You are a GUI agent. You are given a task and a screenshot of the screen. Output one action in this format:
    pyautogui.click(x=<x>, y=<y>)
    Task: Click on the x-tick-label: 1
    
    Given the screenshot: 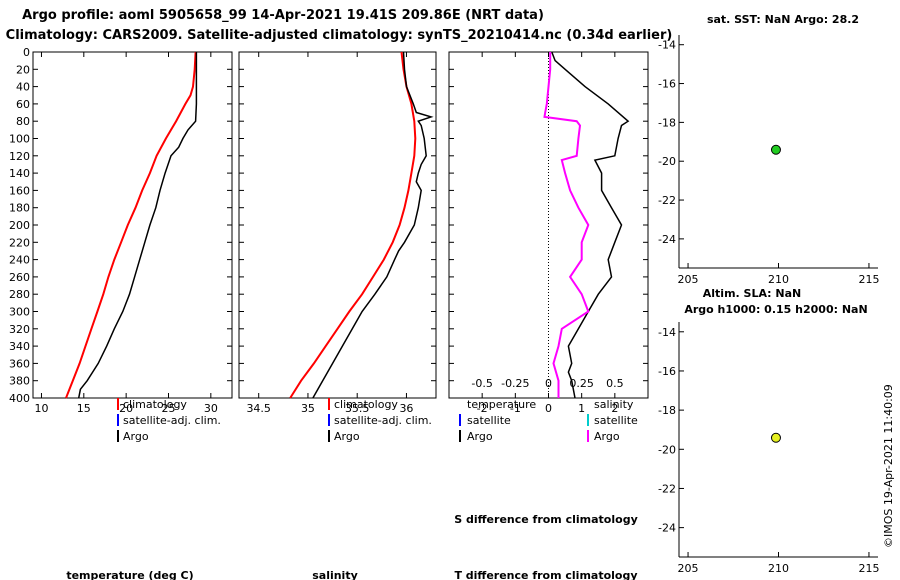 What is the action you would take?
    pyautogui.click(x=581, y=408)
    